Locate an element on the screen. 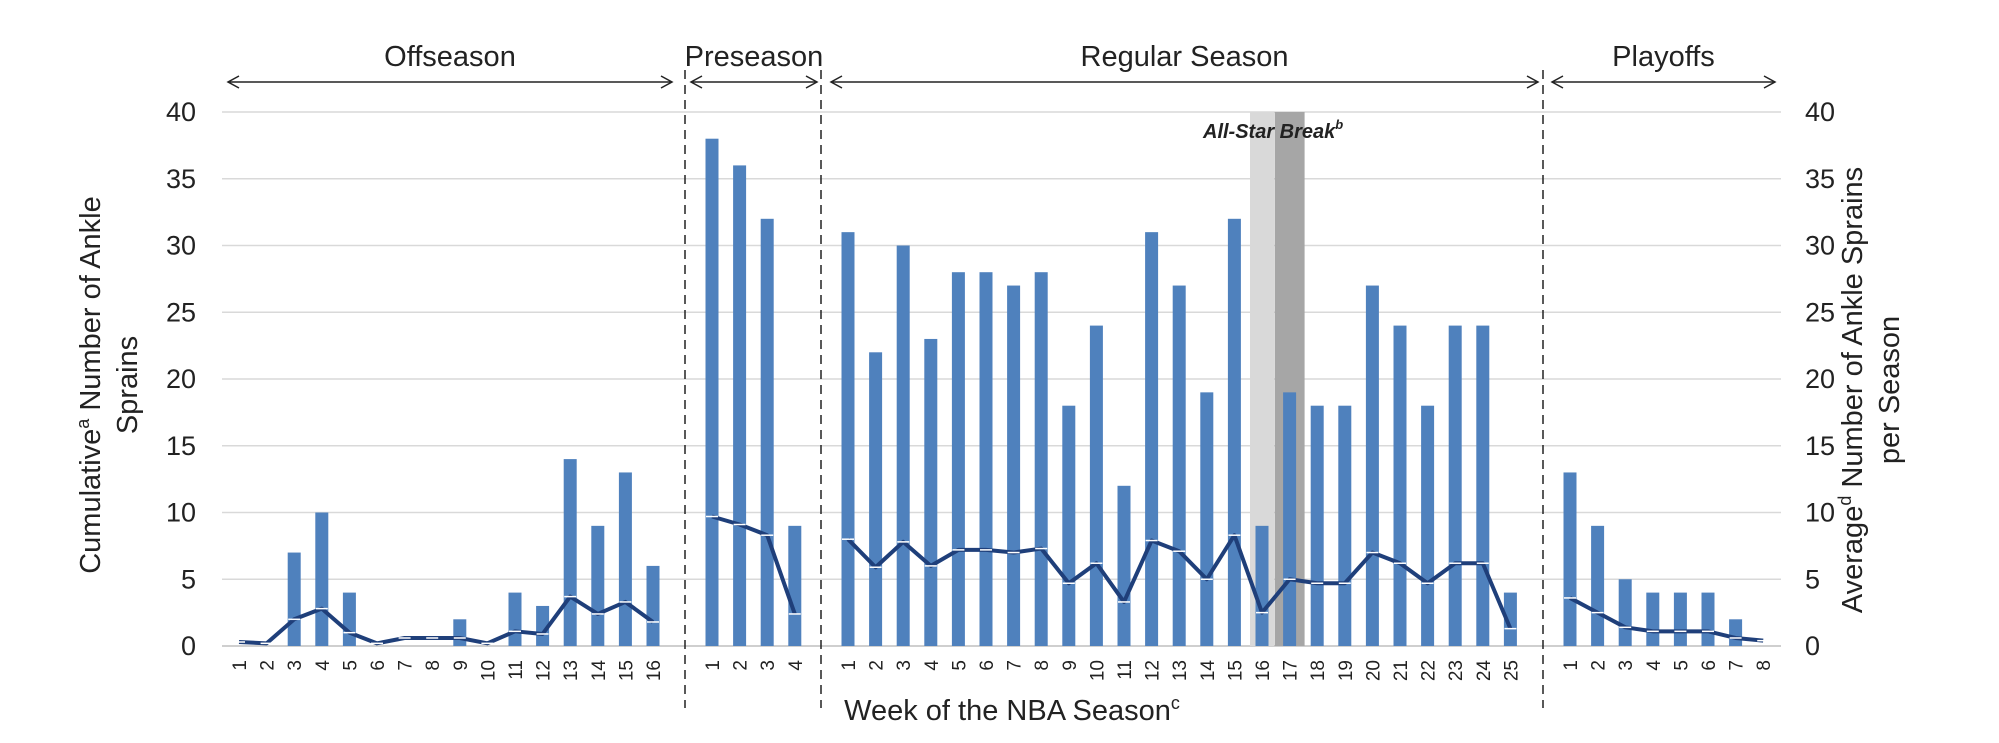  y-tick-right: 20 is located at coordinates (1820, 379).